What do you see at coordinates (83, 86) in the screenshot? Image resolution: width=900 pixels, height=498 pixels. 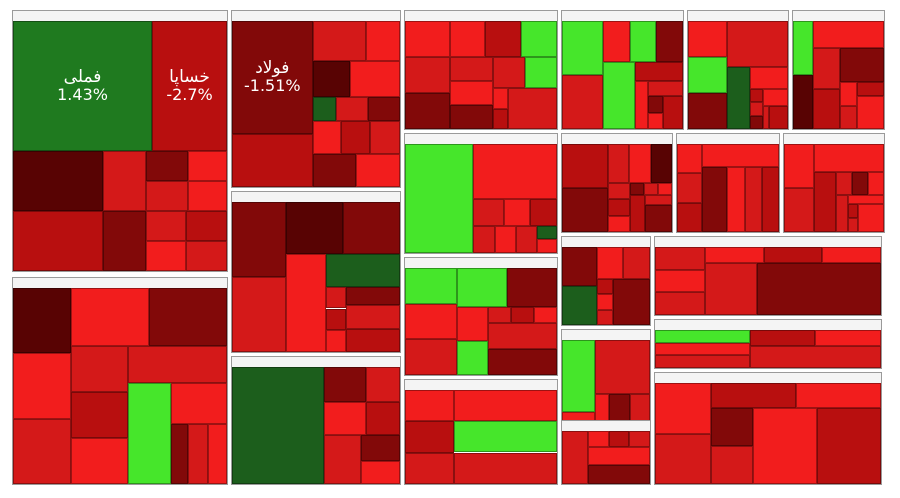 I see `tile-fameli: فملی 1.43%` at bounding box center [83, 86].